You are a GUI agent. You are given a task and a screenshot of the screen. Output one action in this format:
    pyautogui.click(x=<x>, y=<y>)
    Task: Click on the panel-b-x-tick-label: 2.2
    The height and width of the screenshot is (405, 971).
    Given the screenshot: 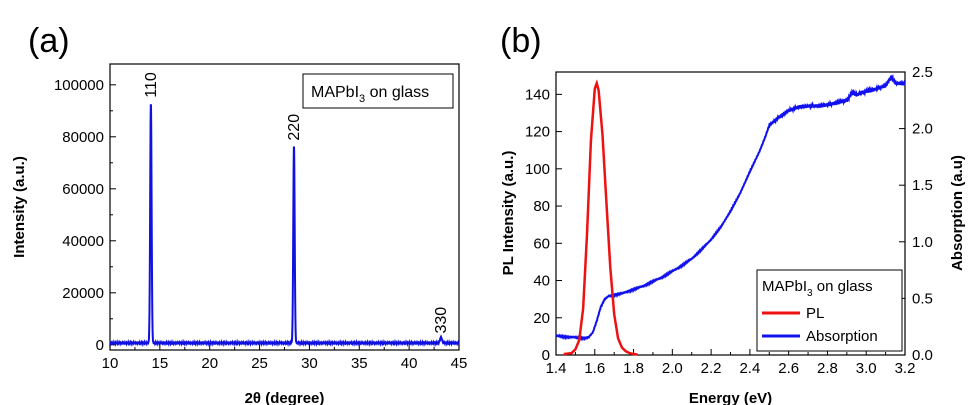 What is the action you would take?
    pyautogui.click(x=711, y=368)
    